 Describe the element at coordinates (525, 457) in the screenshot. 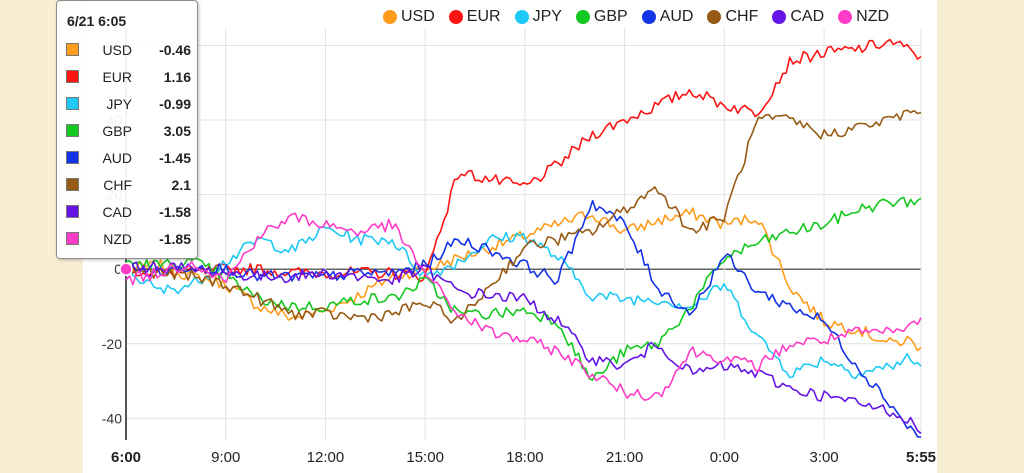

I see `x-tick-label: 18:00` at that location.